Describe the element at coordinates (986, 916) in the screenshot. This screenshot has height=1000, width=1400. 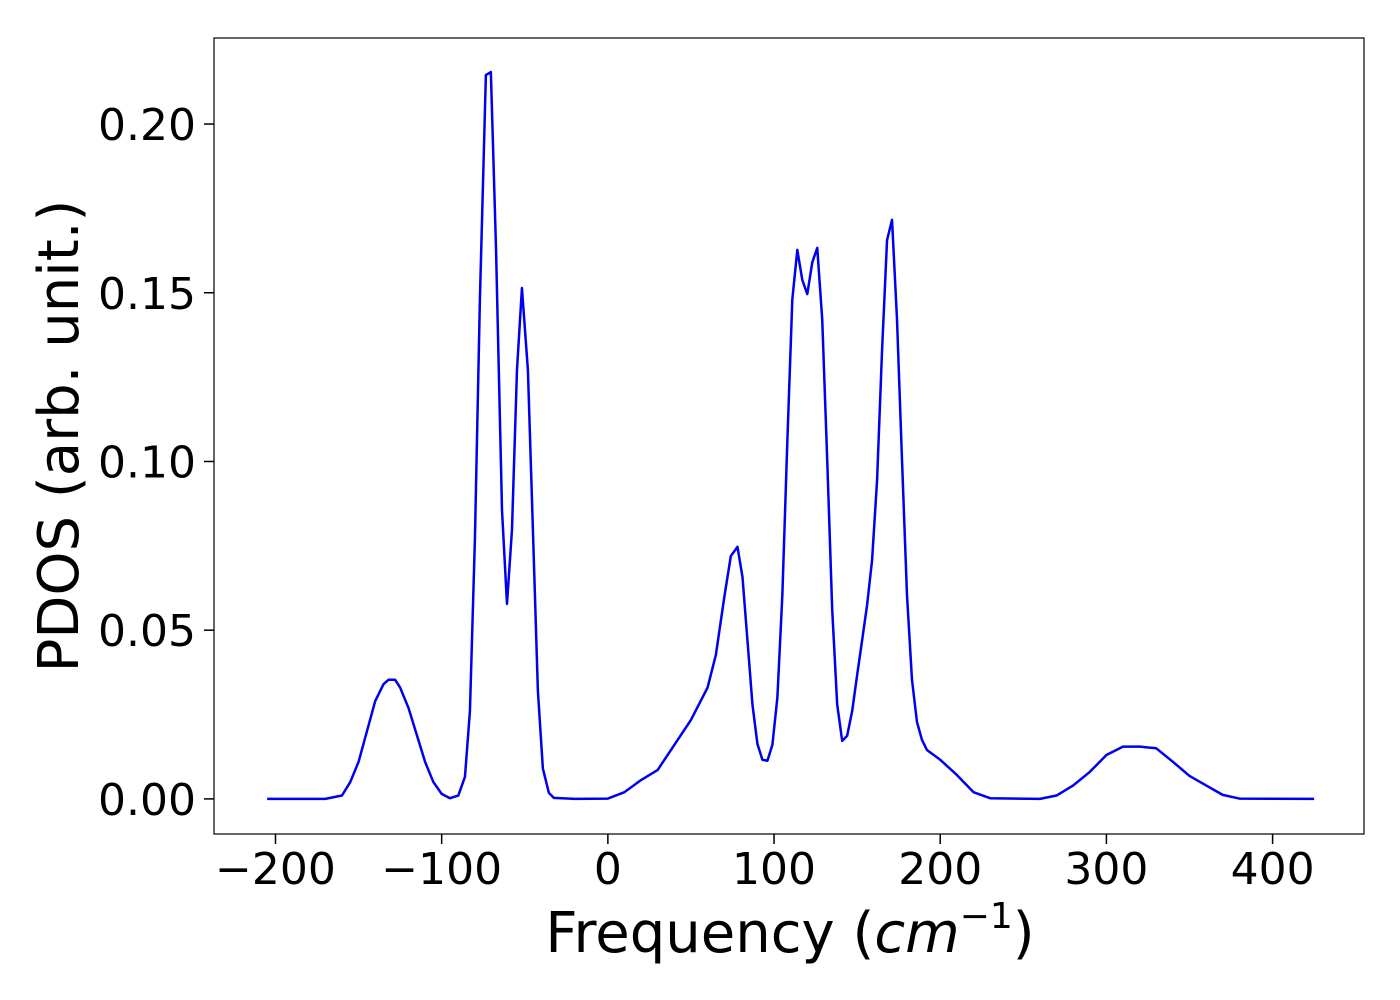
I see `x-label-sup: −1` at that location.